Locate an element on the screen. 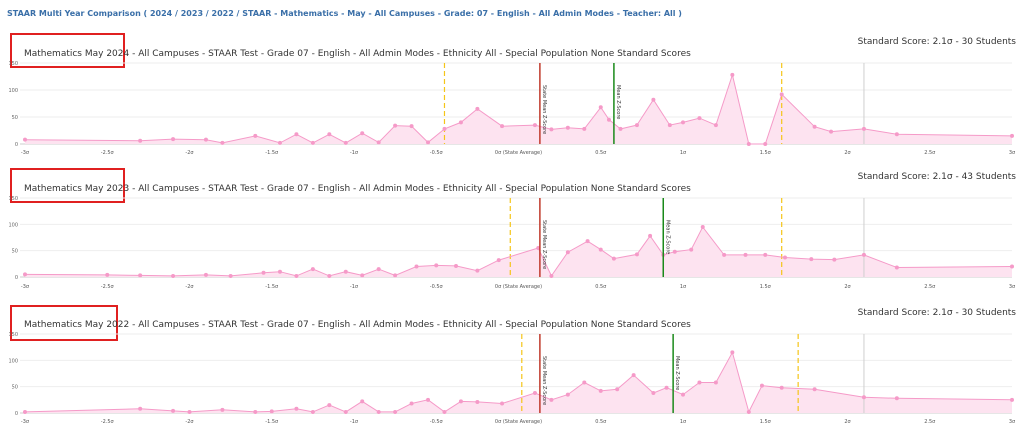 This screenshot has width=1024, height=426. x-tick-label: 1.5σ is located at coordinates (766, 287).